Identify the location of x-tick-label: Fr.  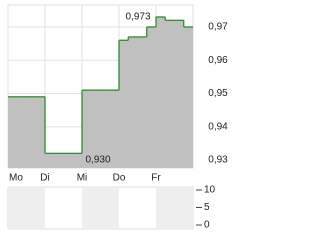
(156, 178).